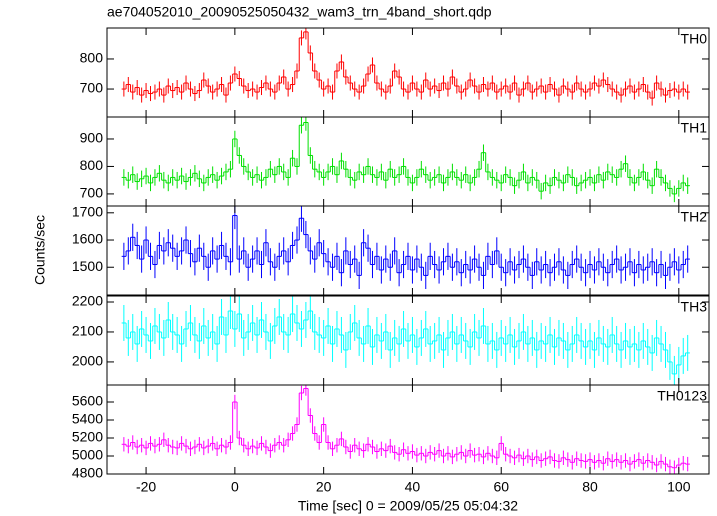 The width and height of the screenshot is (717, 516). What do you see at coordinates (87, 239) in the screenshot?
I see `y-tick-label: 1600` at bounding box center [87, 239].